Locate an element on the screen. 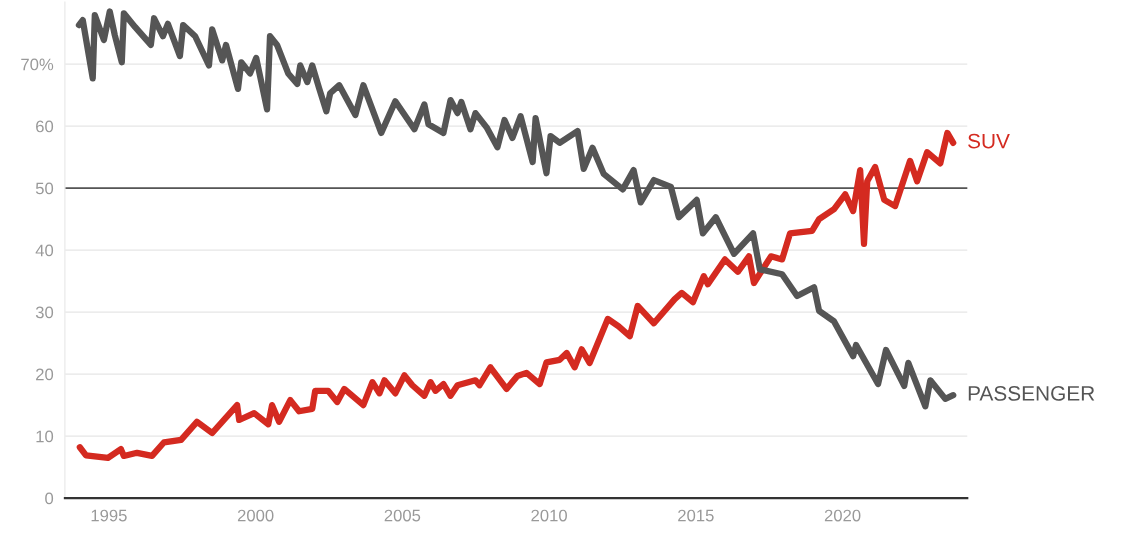 The image size is (1138, 535). series-label: PASSENGER is located at coordinates (1031, 393).